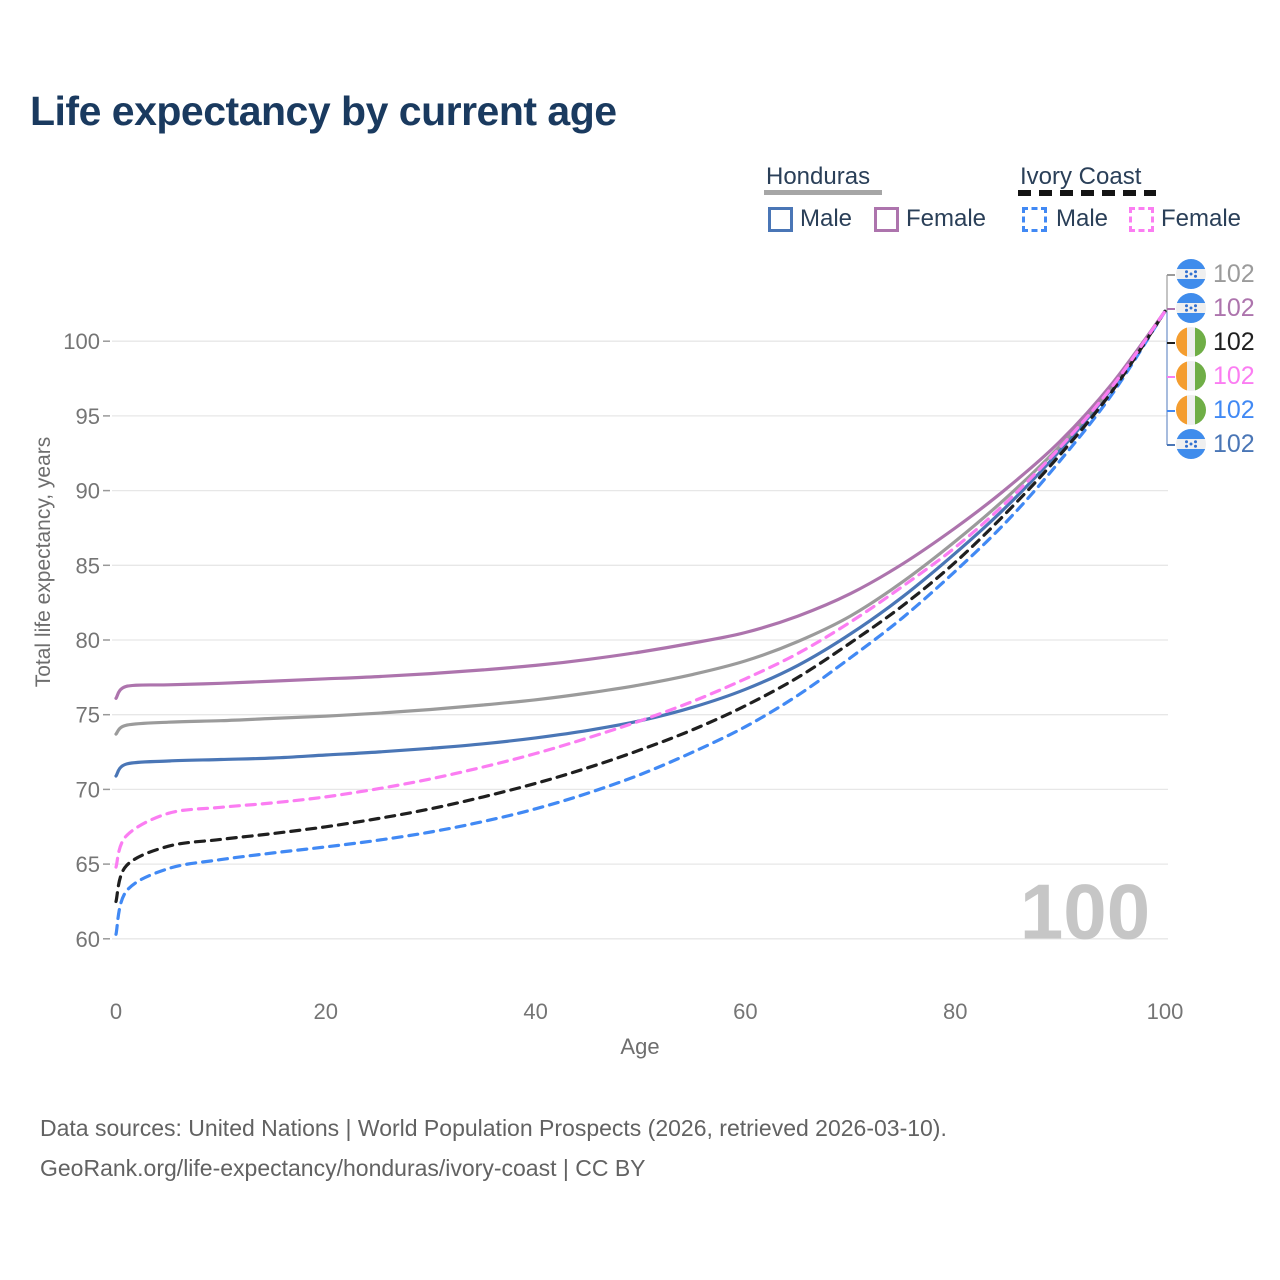  What do you see at coordinates (535, 1011) in the screenshot?
I see `x-tick-label: 40` at bounding box center [535, 1011].